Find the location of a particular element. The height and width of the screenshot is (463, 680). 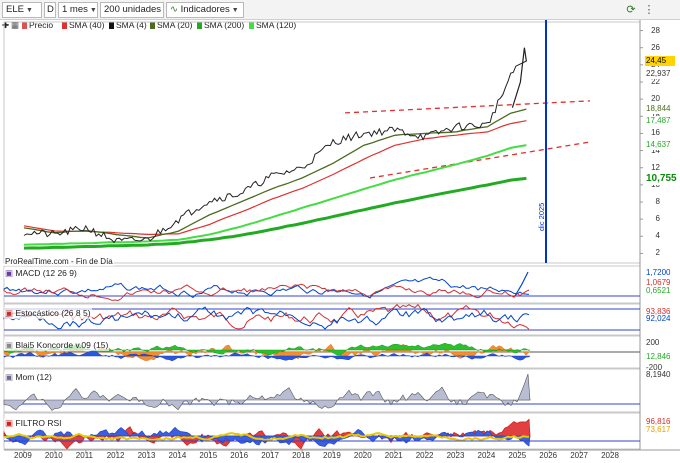

x-tick-label: 2027 is located at coordinates (579, 455).